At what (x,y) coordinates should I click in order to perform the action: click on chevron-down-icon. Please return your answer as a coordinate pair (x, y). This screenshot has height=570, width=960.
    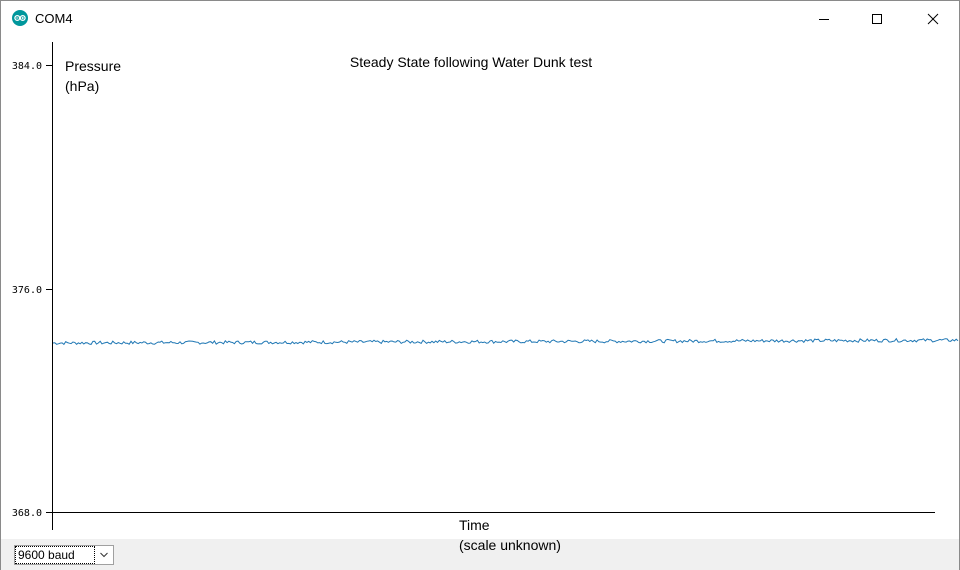
    Looking at the image, I should click on (104, 555).